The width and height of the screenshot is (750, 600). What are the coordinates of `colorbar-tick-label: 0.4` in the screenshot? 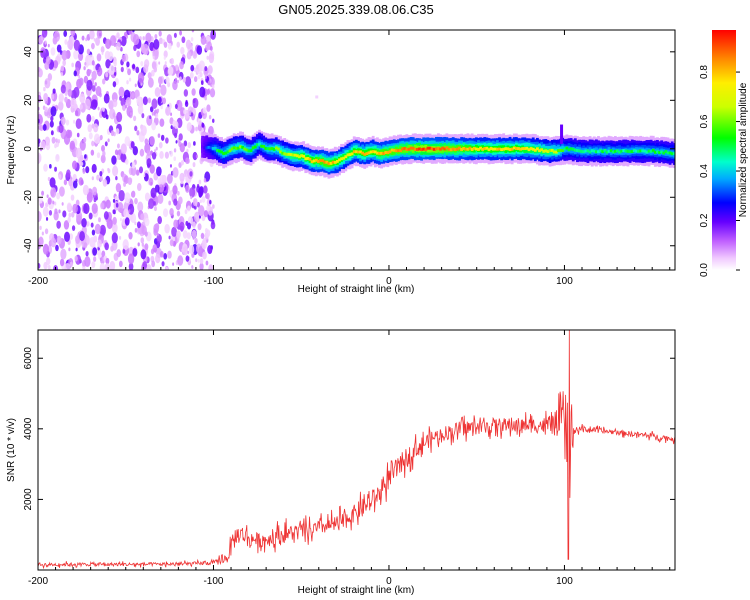 It's located at (704, 171).